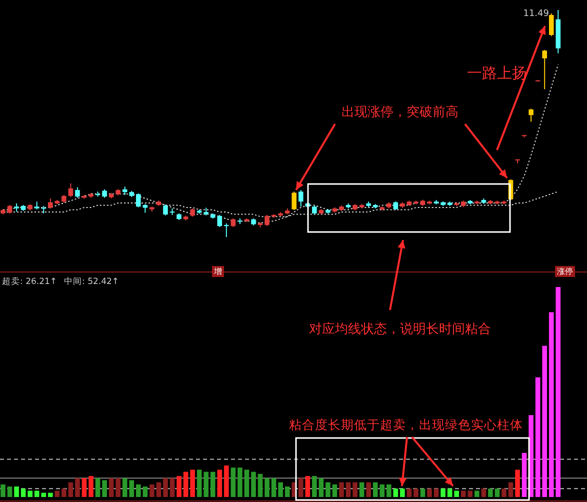 The width and height of the screenshot is (587, 502). Describe the element at coordinates (497, 73) in the screenshot. I see `annotation: 一路上扬` at that location.